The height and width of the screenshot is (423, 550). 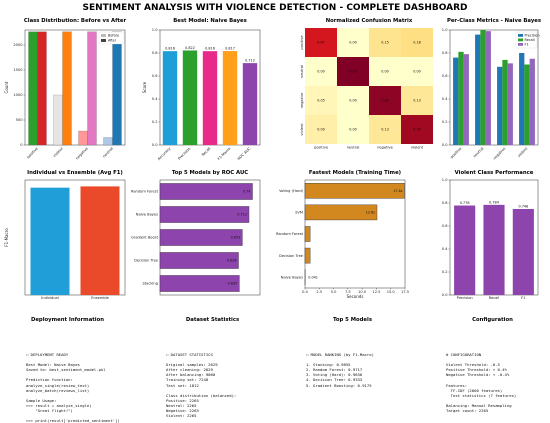 What do you see at coordinates (21, 145) in the screenshot?
I see `y-tick-label: 0` at bounding box center [21, 145].